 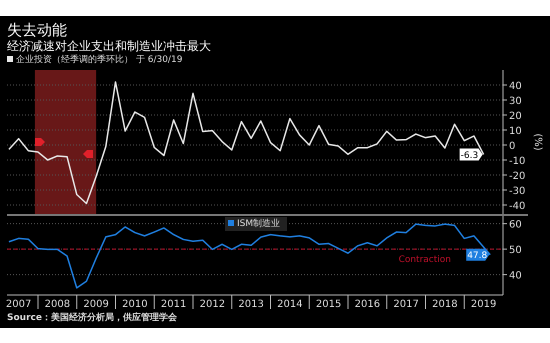 I want to click on chart-title: 失去动能, so click(x=37, y=30).